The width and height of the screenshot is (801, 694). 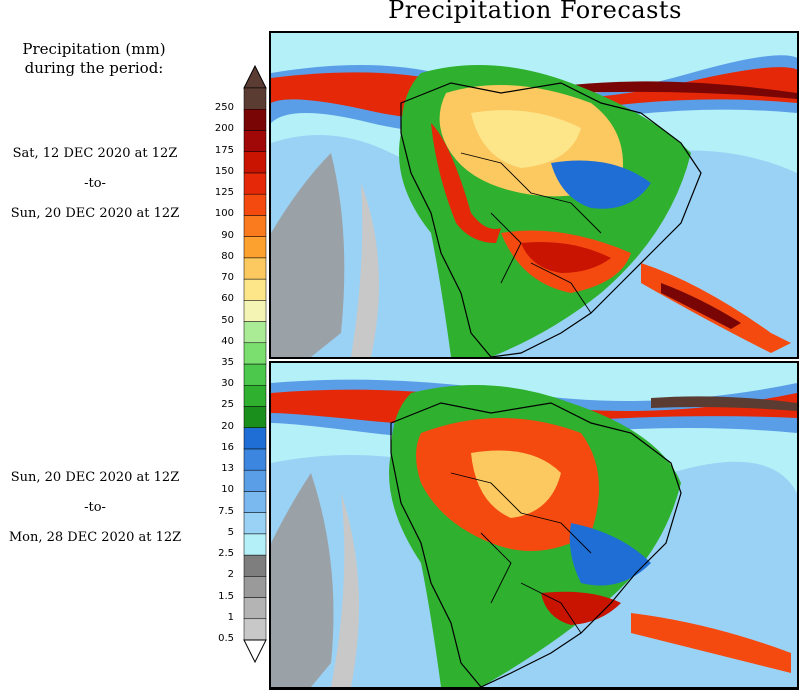 I want to click on legend-tick-label: 30, so click(x=227, y=384).